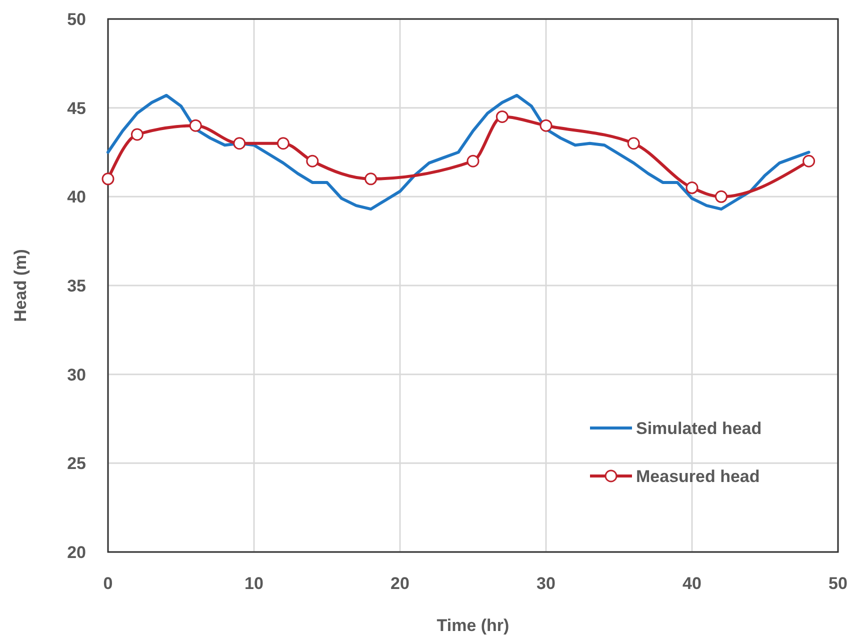 The height and width of the screenshot is (637, 853). I want to click on x-tick-label: 20, so click(400, 583).